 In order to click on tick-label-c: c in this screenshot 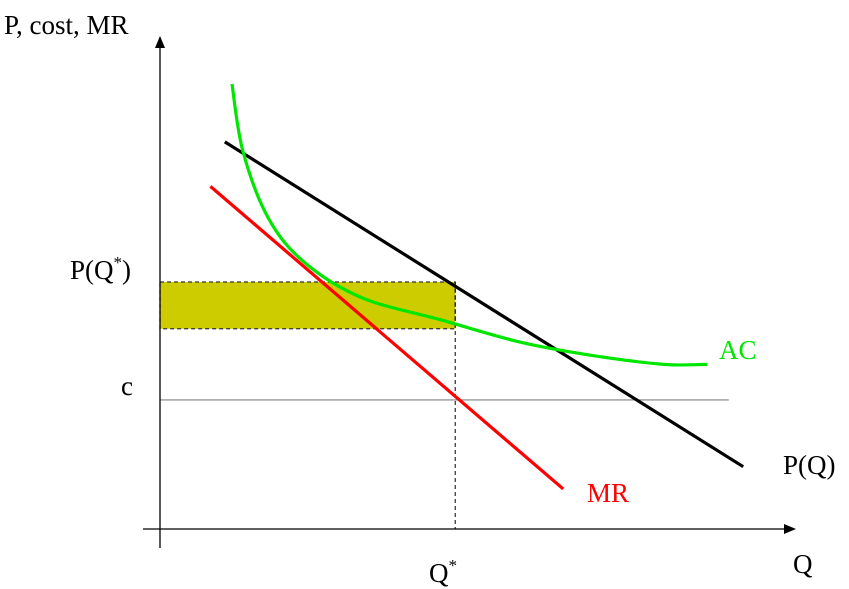, I will do `click(127, 386)`.